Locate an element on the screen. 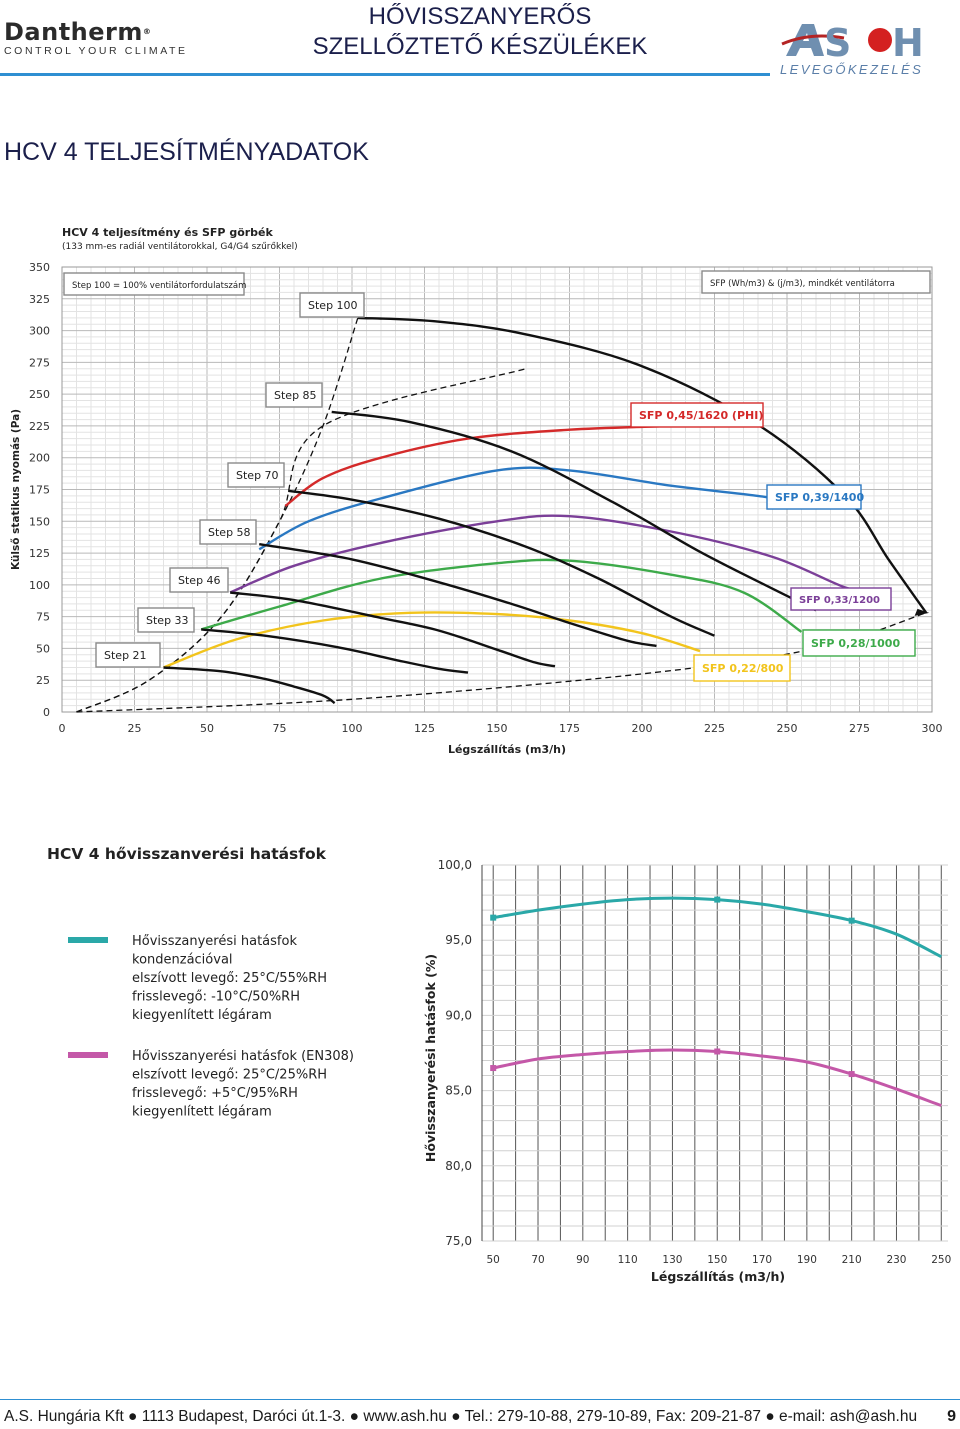  legend-text: Hővisszanyerési hatásfok is located at coordinates (214, 941).